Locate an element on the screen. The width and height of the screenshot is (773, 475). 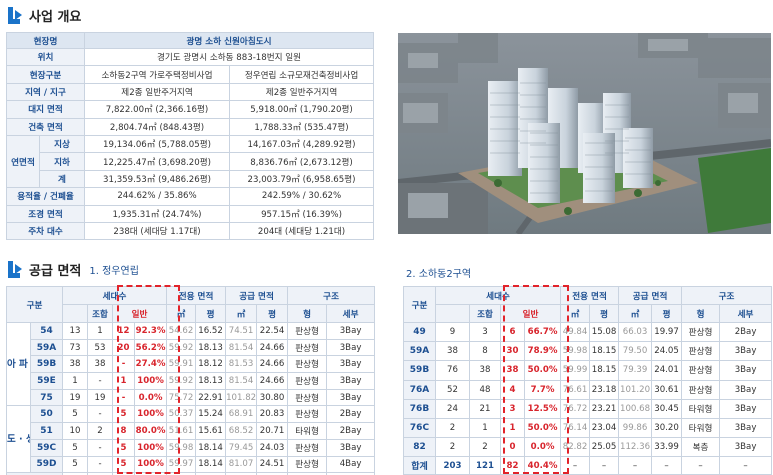
supply-m2-cell: 74.51 is located at coordinates (241, 331).